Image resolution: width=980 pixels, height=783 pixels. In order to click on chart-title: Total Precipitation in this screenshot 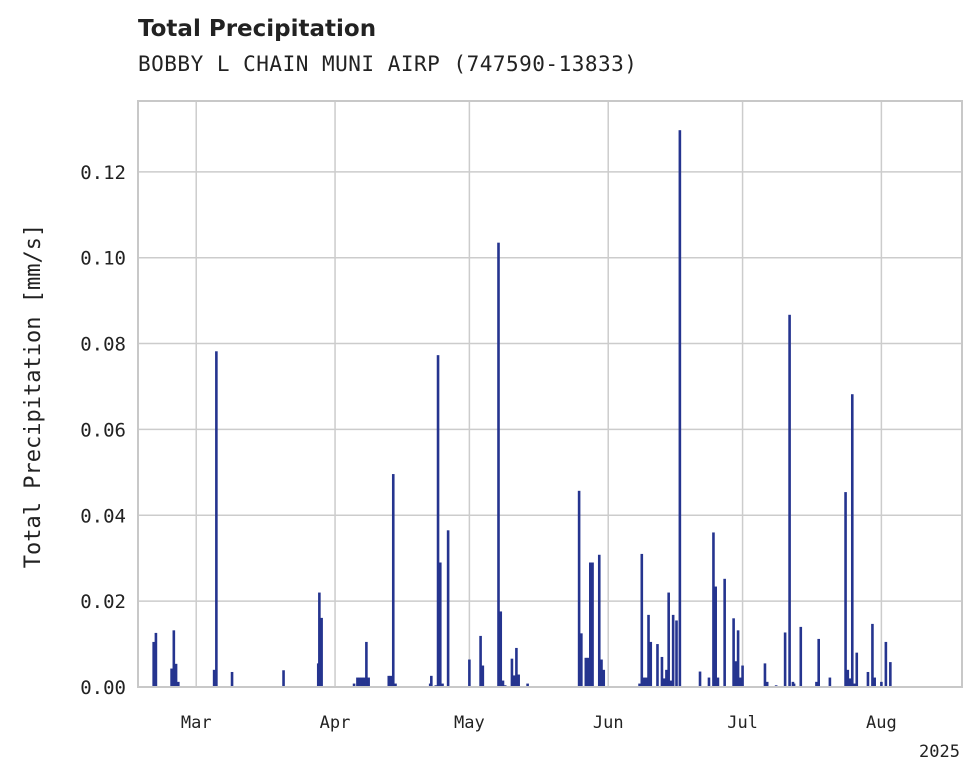, I will do `click(257, 29)`.